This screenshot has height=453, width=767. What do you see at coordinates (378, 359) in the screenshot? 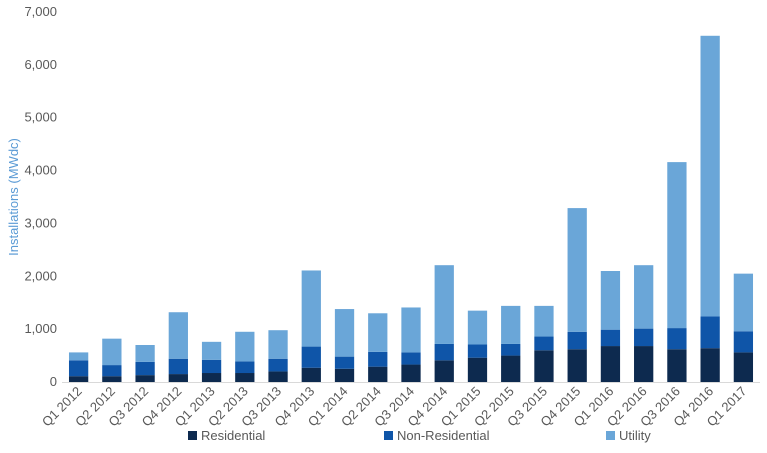
I see `bar-non-residential-q2-2014` at bounding box center [378, 359].